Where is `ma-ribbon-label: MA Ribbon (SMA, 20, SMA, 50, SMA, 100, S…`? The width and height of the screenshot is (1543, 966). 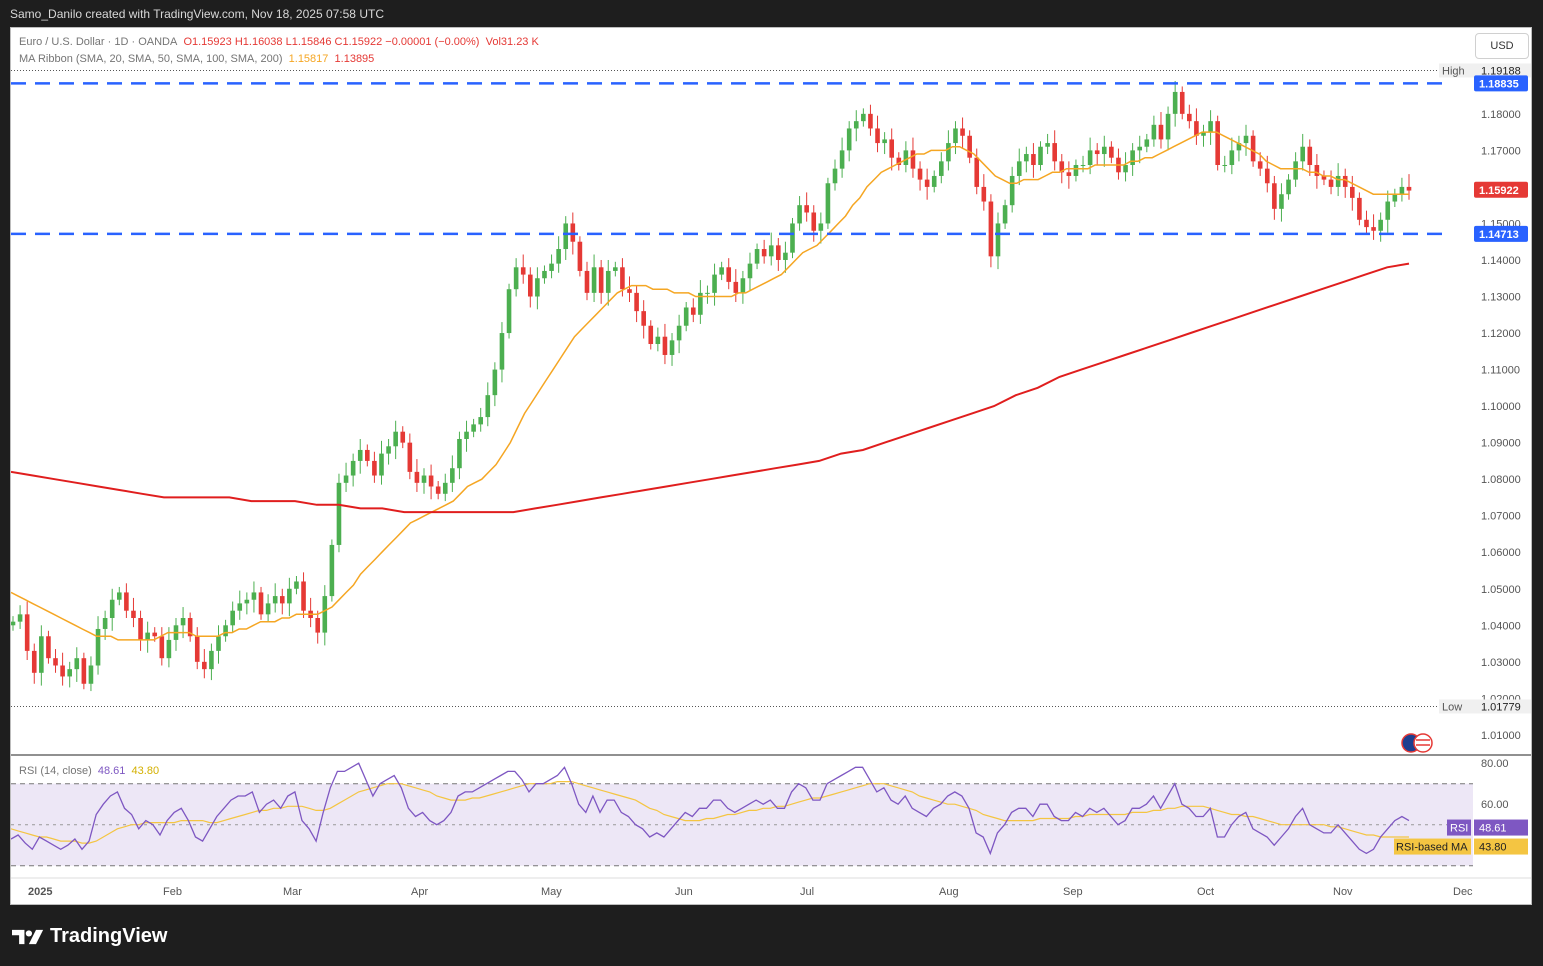 ma-ribbon-label: MA Ribbon (SMA, 20, SMA, 50, SMA, 100, S… is located at coordinates (151, 59).